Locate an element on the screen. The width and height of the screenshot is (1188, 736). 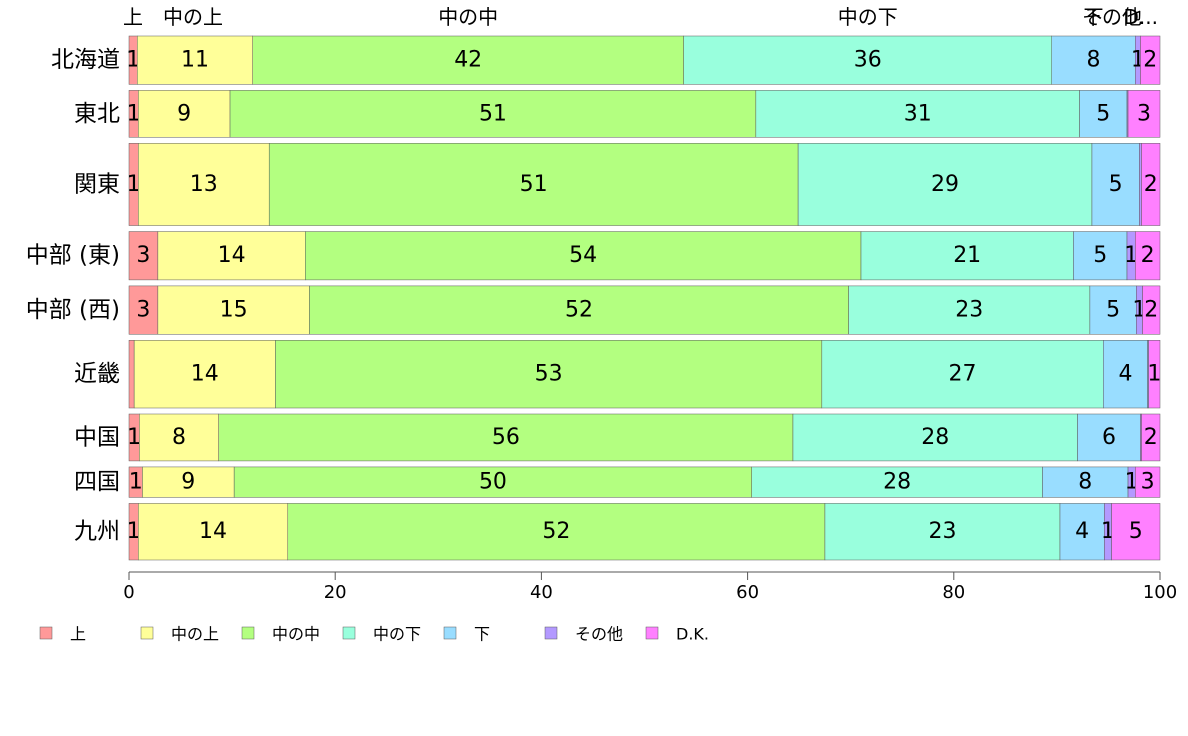
data-label: 23 is located at coordinates (942, 531).